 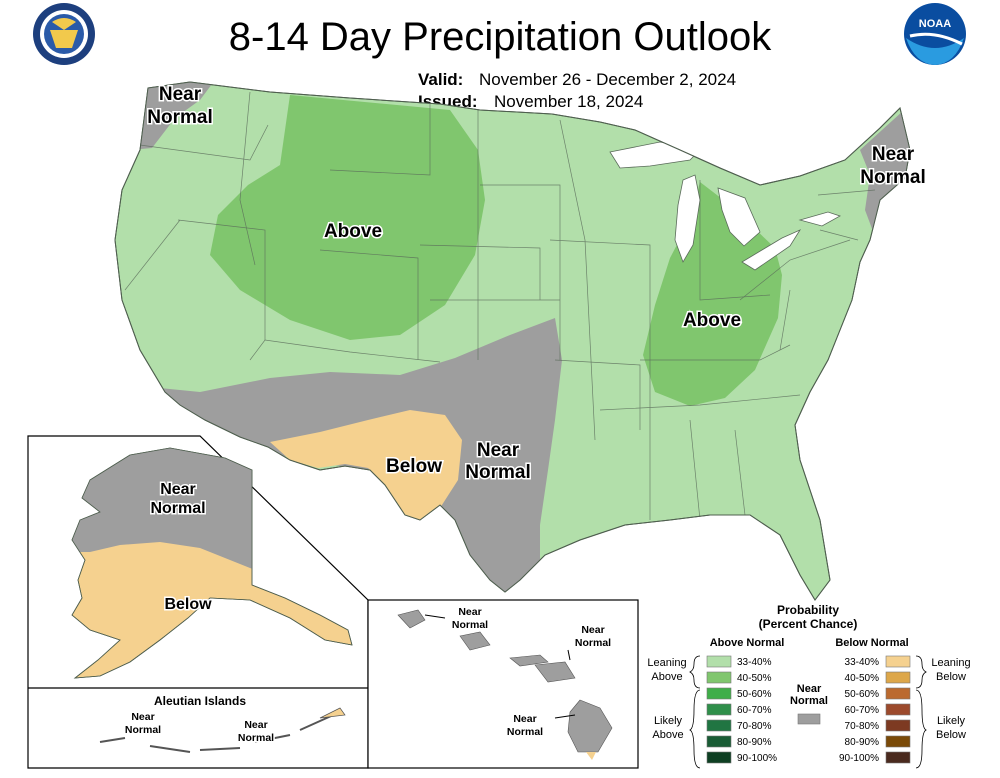 I want to click on legend-likely-below-label: Likely, so click(x=951, y=721).